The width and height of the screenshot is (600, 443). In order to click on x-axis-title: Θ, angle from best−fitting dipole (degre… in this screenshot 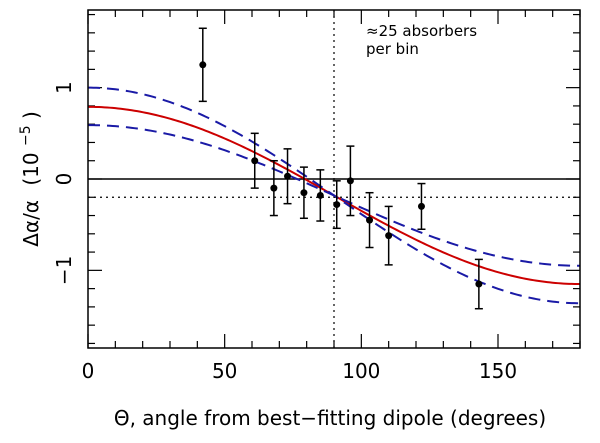, I will do `click(330, 418)`.